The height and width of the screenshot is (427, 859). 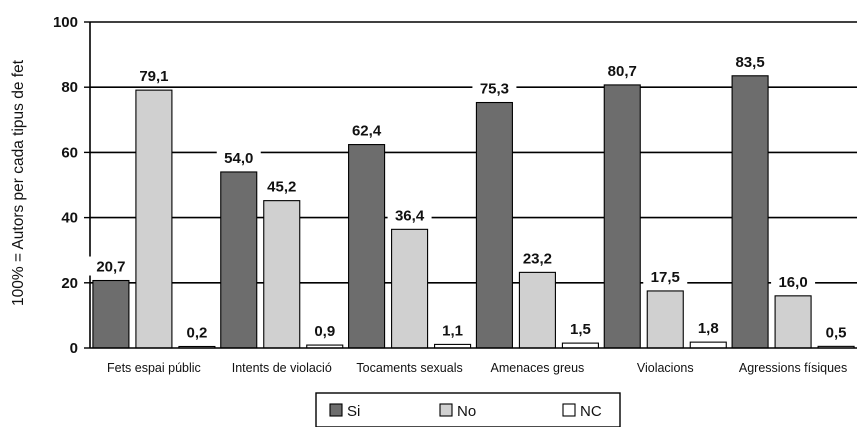 I want to click on y-tick-label: 100, so click(x=65, y=22).